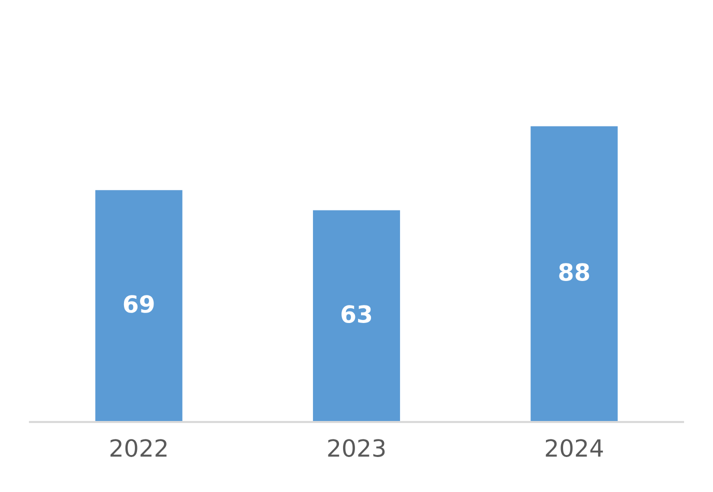 The height and width of the screenshot is (492, 713). Describe the element at coordinates (357, 314) in the screenshot. I see `data-label: 63` at that location.